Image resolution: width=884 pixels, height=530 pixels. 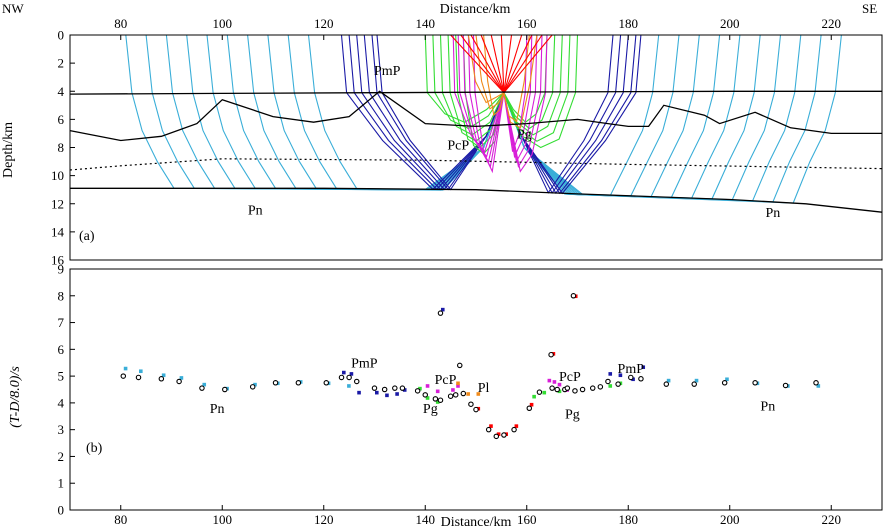 What do you see at coordinates (61, 91) in the screenshot?
I see `y-tick-label: 4` at bounding box center [61, 91].